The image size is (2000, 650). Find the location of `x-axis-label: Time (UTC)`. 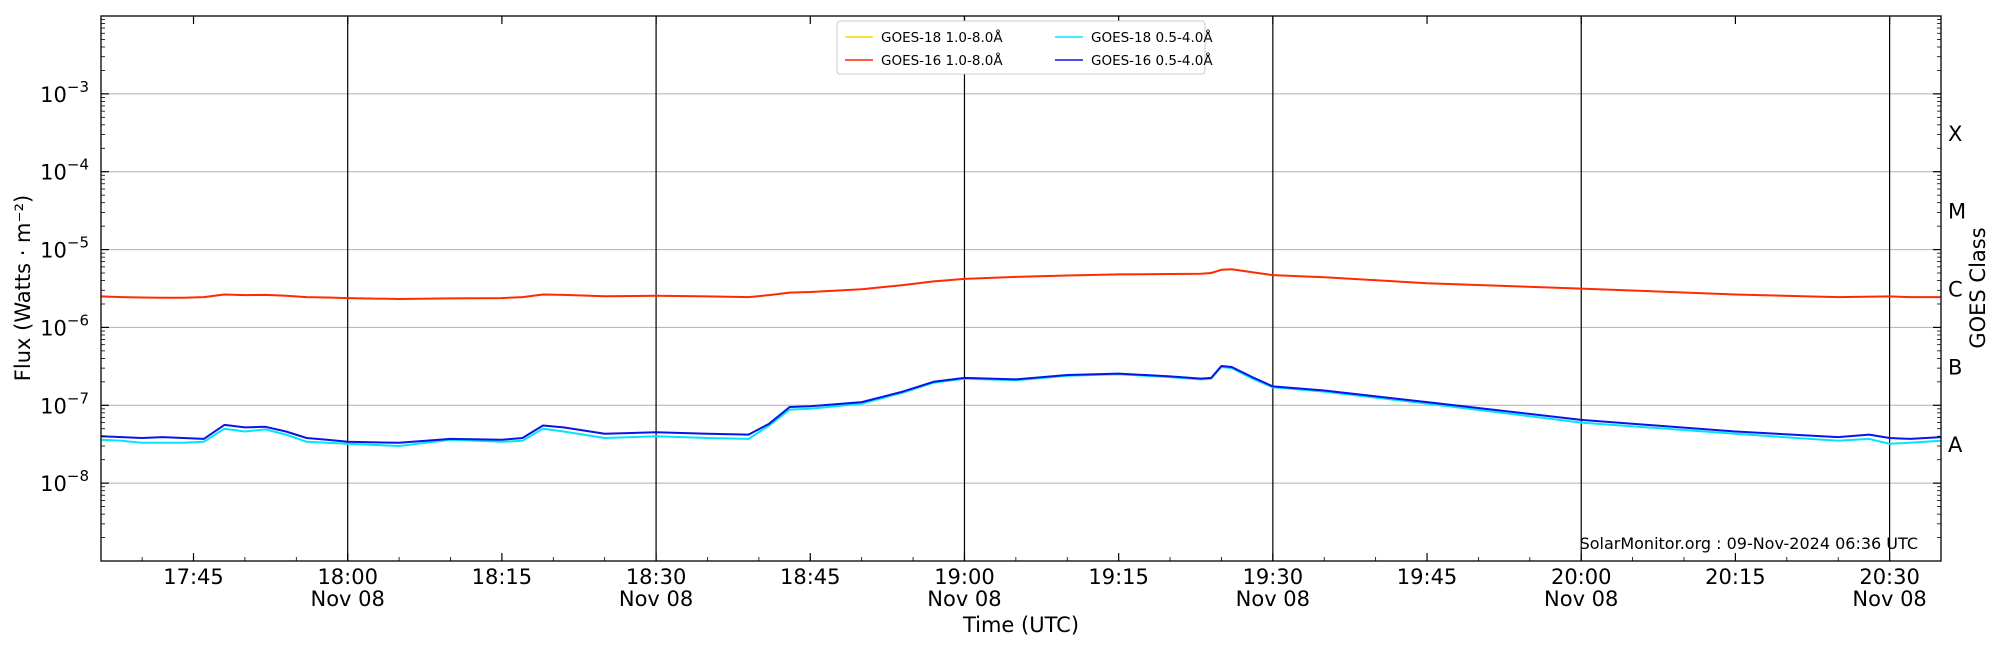

x-axis-label: Time (UTC) is located at coordinates (1020, 625).